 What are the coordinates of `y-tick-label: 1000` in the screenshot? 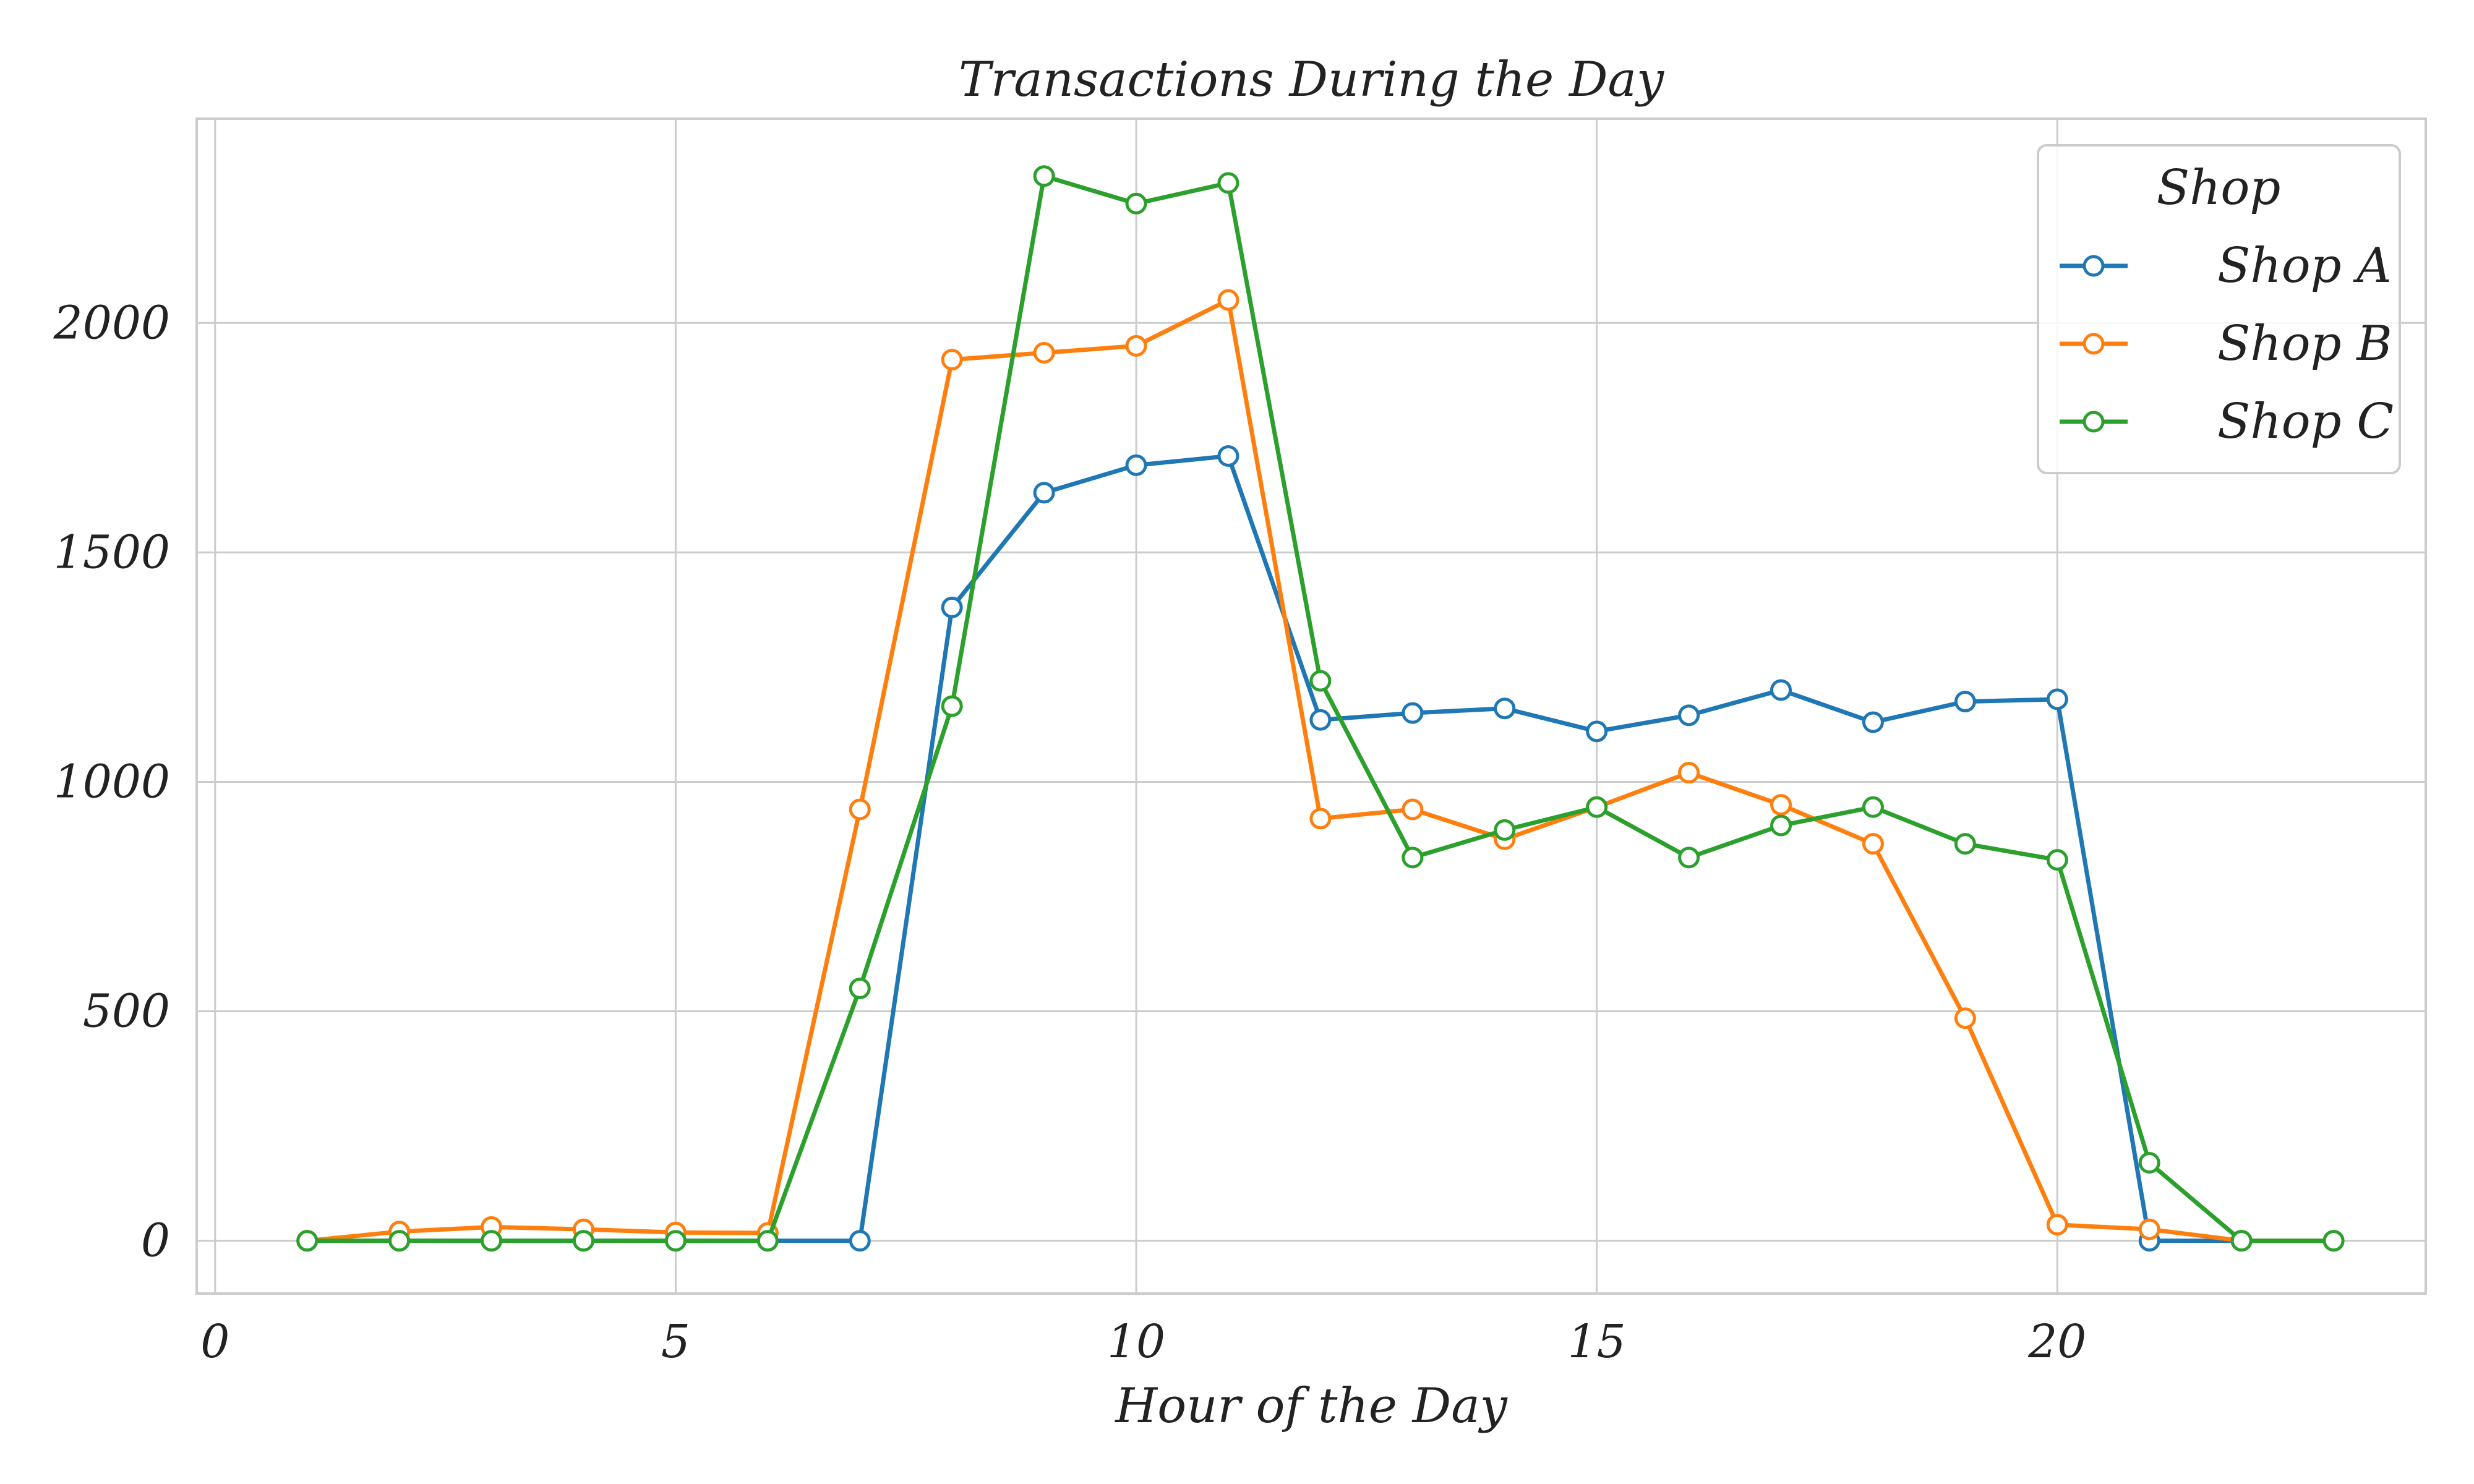 It's located at (112, 781).